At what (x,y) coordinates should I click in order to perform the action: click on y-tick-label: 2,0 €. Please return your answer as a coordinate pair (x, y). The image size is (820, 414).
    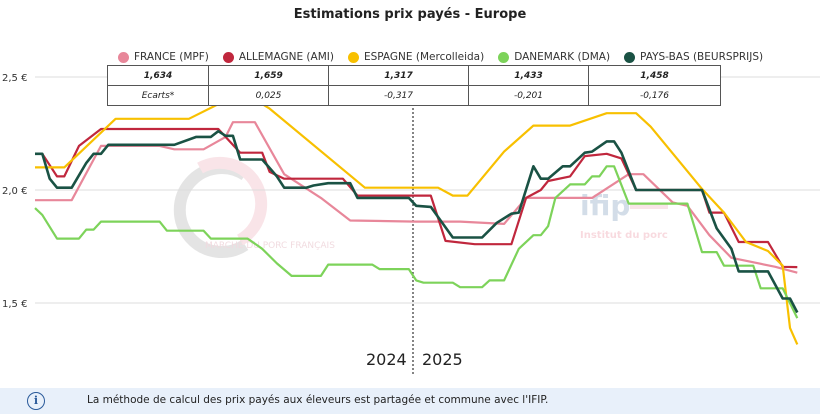
    Looking at the image, I should click on (14, 191).